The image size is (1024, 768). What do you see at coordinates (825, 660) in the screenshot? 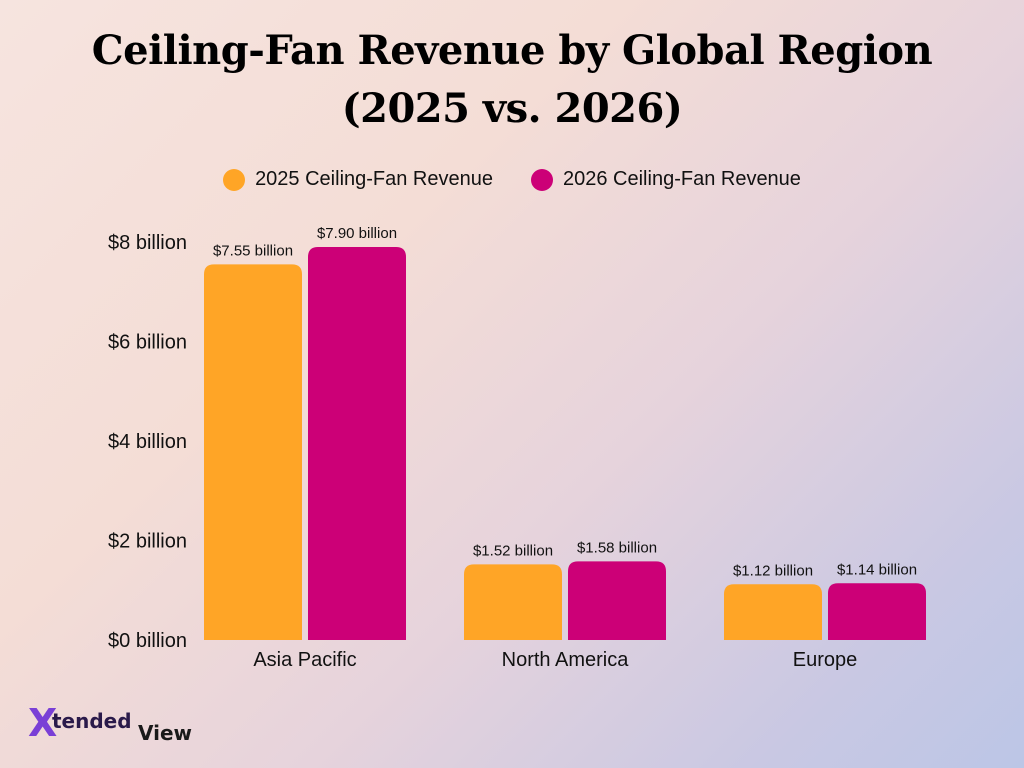
I see `x-tick-label: Europe` at bounding box center [825, 660].